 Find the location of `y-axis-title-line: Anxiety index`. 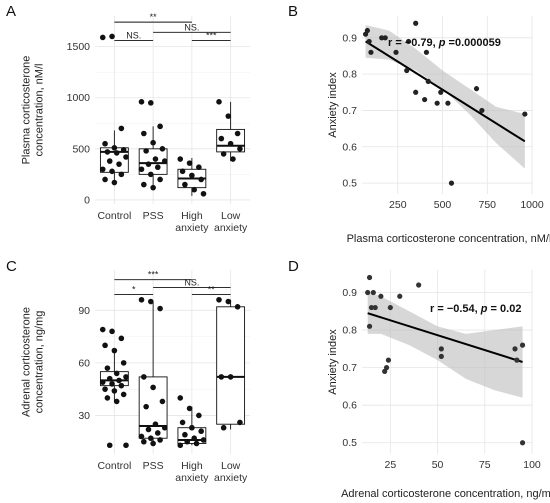

y-axis-title-line: Anxiety index is located at coordinates (333, 362).